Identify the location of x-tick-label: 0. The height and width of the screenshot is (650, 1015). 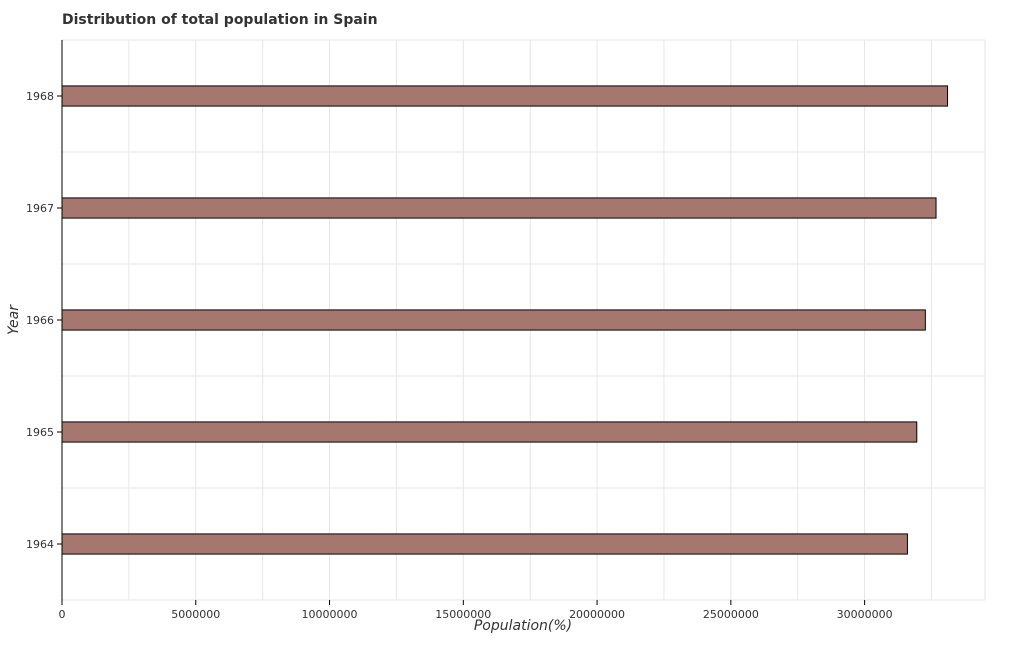
(62, 614).